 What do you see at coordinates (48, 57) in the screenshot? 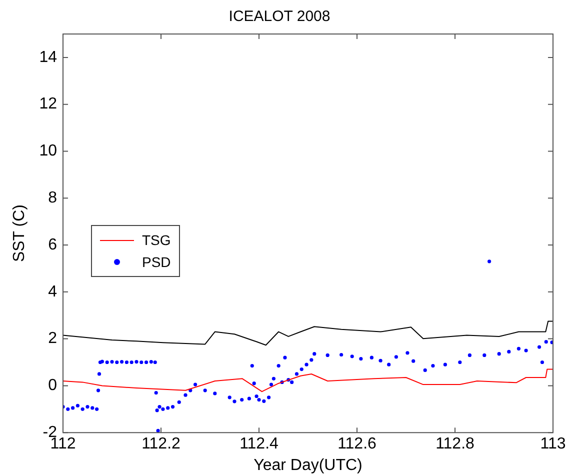
I see `y-tick-label: 14` at bounding box center [48, 57].